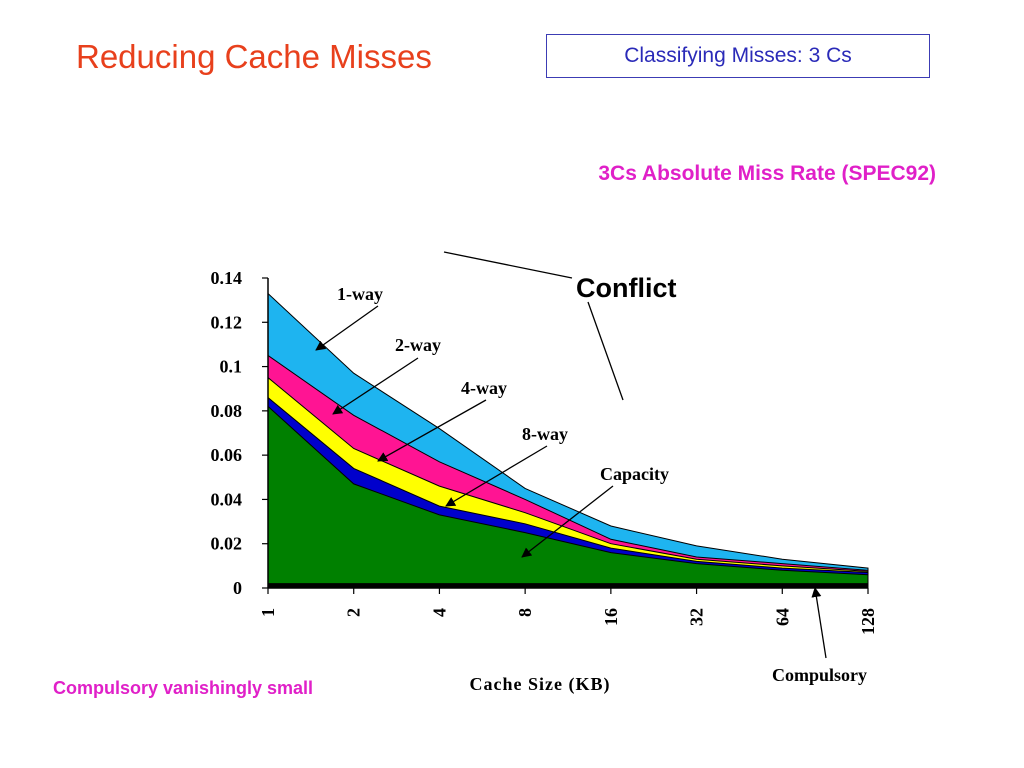 The height and width of the screenshot is (768, 1024). I want to click on arrow-compulsory, so click(819, 623).